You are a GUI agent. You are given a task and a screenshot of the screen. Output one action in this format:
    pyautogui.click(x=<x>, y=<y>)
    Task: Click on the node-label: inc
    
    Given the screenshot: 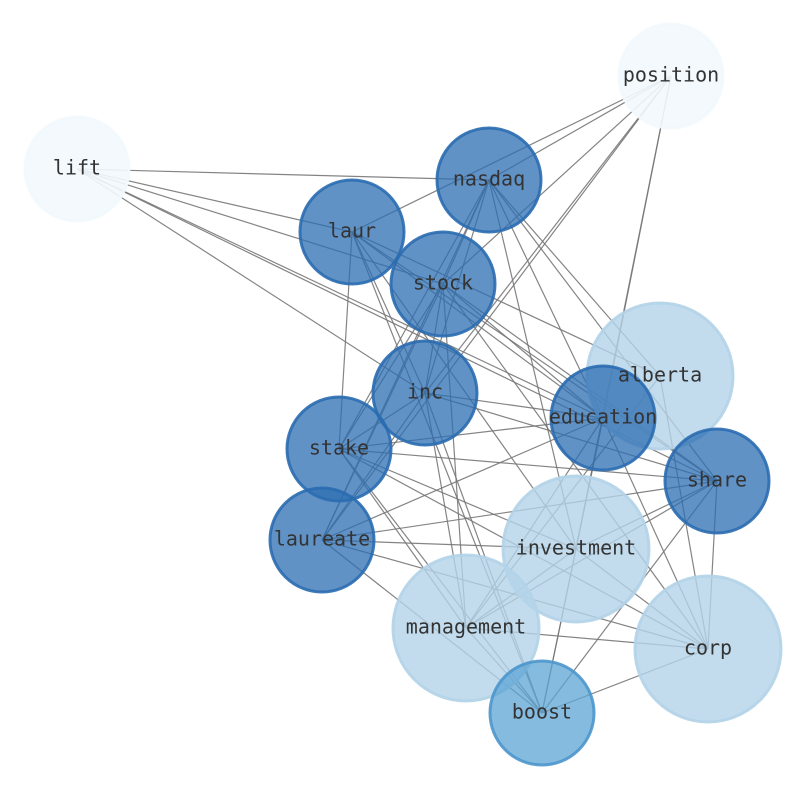 What is the action you would take?
    pyautogui.click(x=425, y=392)
    